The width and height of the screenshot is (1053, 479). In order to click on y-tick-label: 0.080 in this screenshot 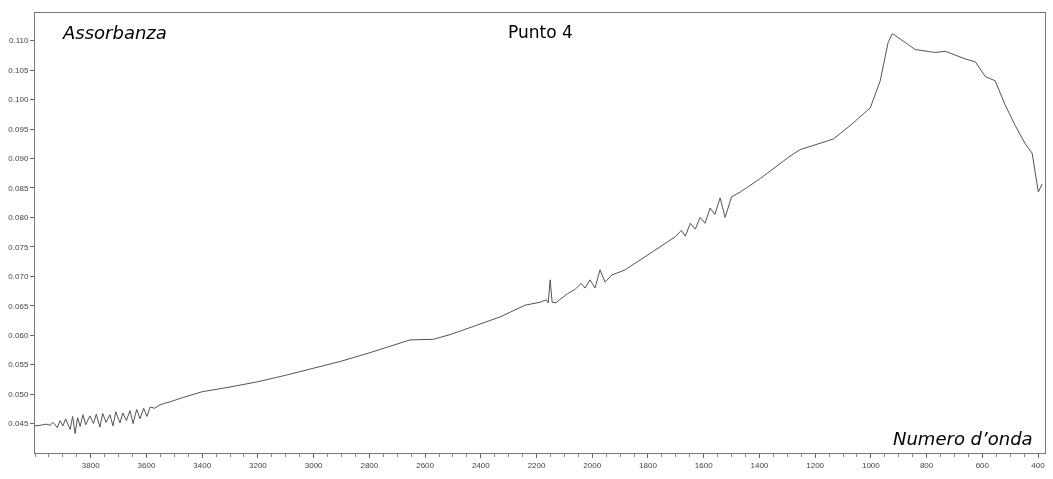, I will do `click(18, 218)`.